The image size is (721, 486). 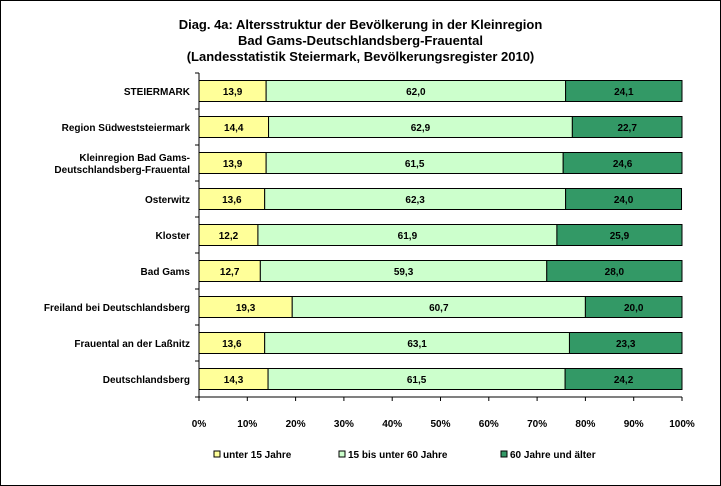 I want to click on category-label: Kleinregion Bad Gams-, so click(x=134, y=158).